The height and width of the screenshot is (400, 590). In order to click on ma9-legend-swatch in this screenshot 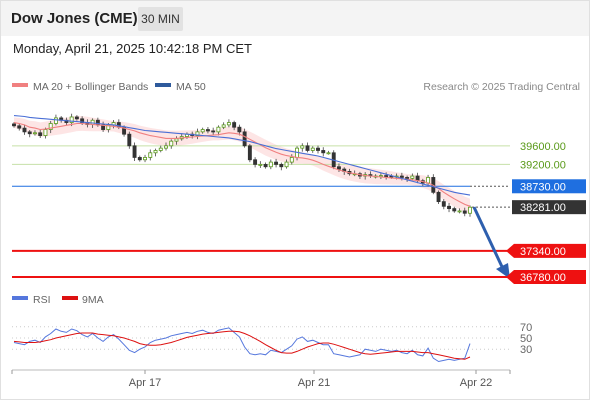, I will do `click(70, 298)`.